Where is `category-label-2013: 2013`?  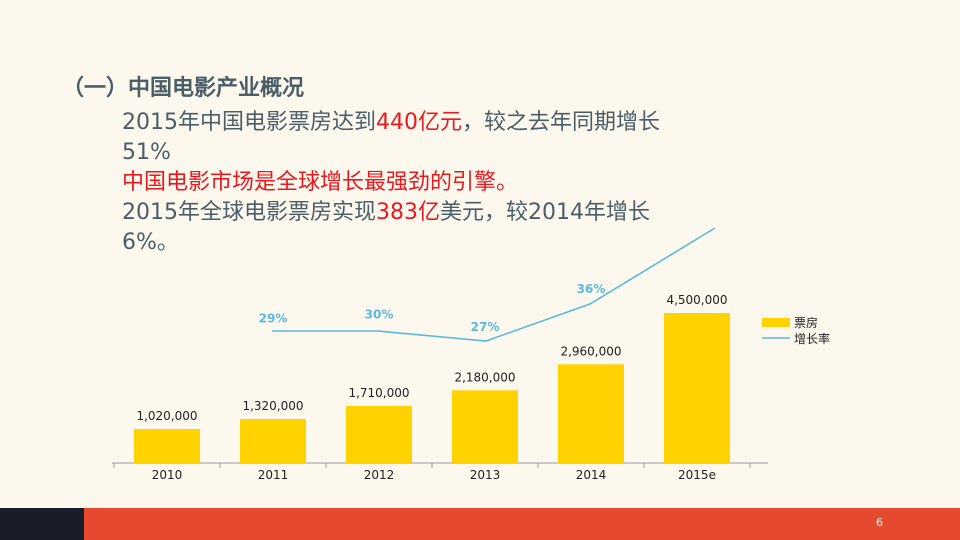
category-label-2013: 2013 is located at coordinates (485, 475).